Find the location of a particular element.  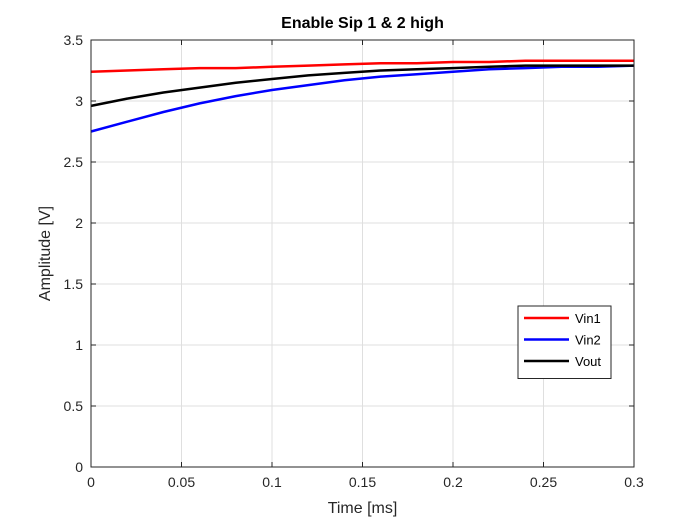

legend-label-vout: Vout is located at coordinates (588, 361).